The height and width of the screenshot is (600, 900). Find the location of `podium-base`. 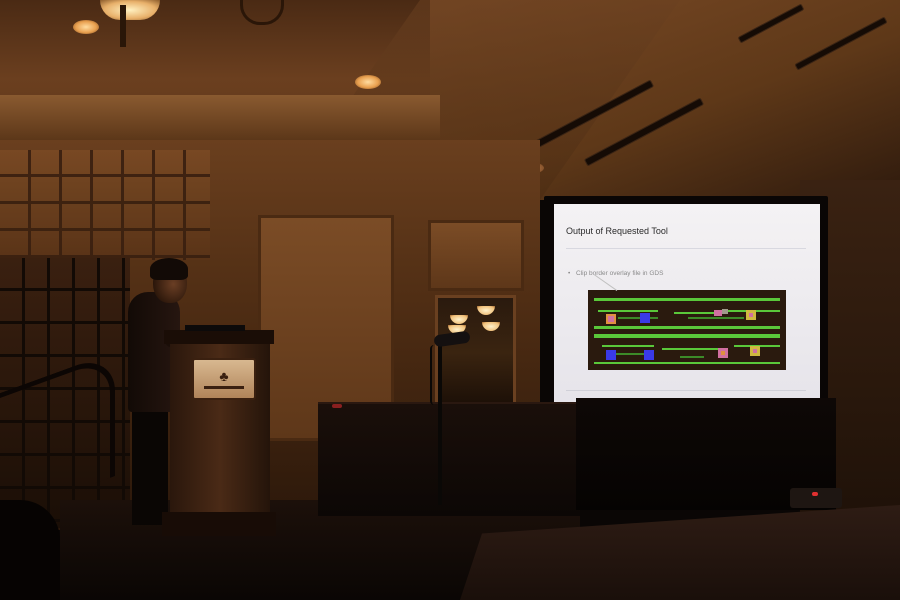

podium-base is located at coordinates (219, 524).